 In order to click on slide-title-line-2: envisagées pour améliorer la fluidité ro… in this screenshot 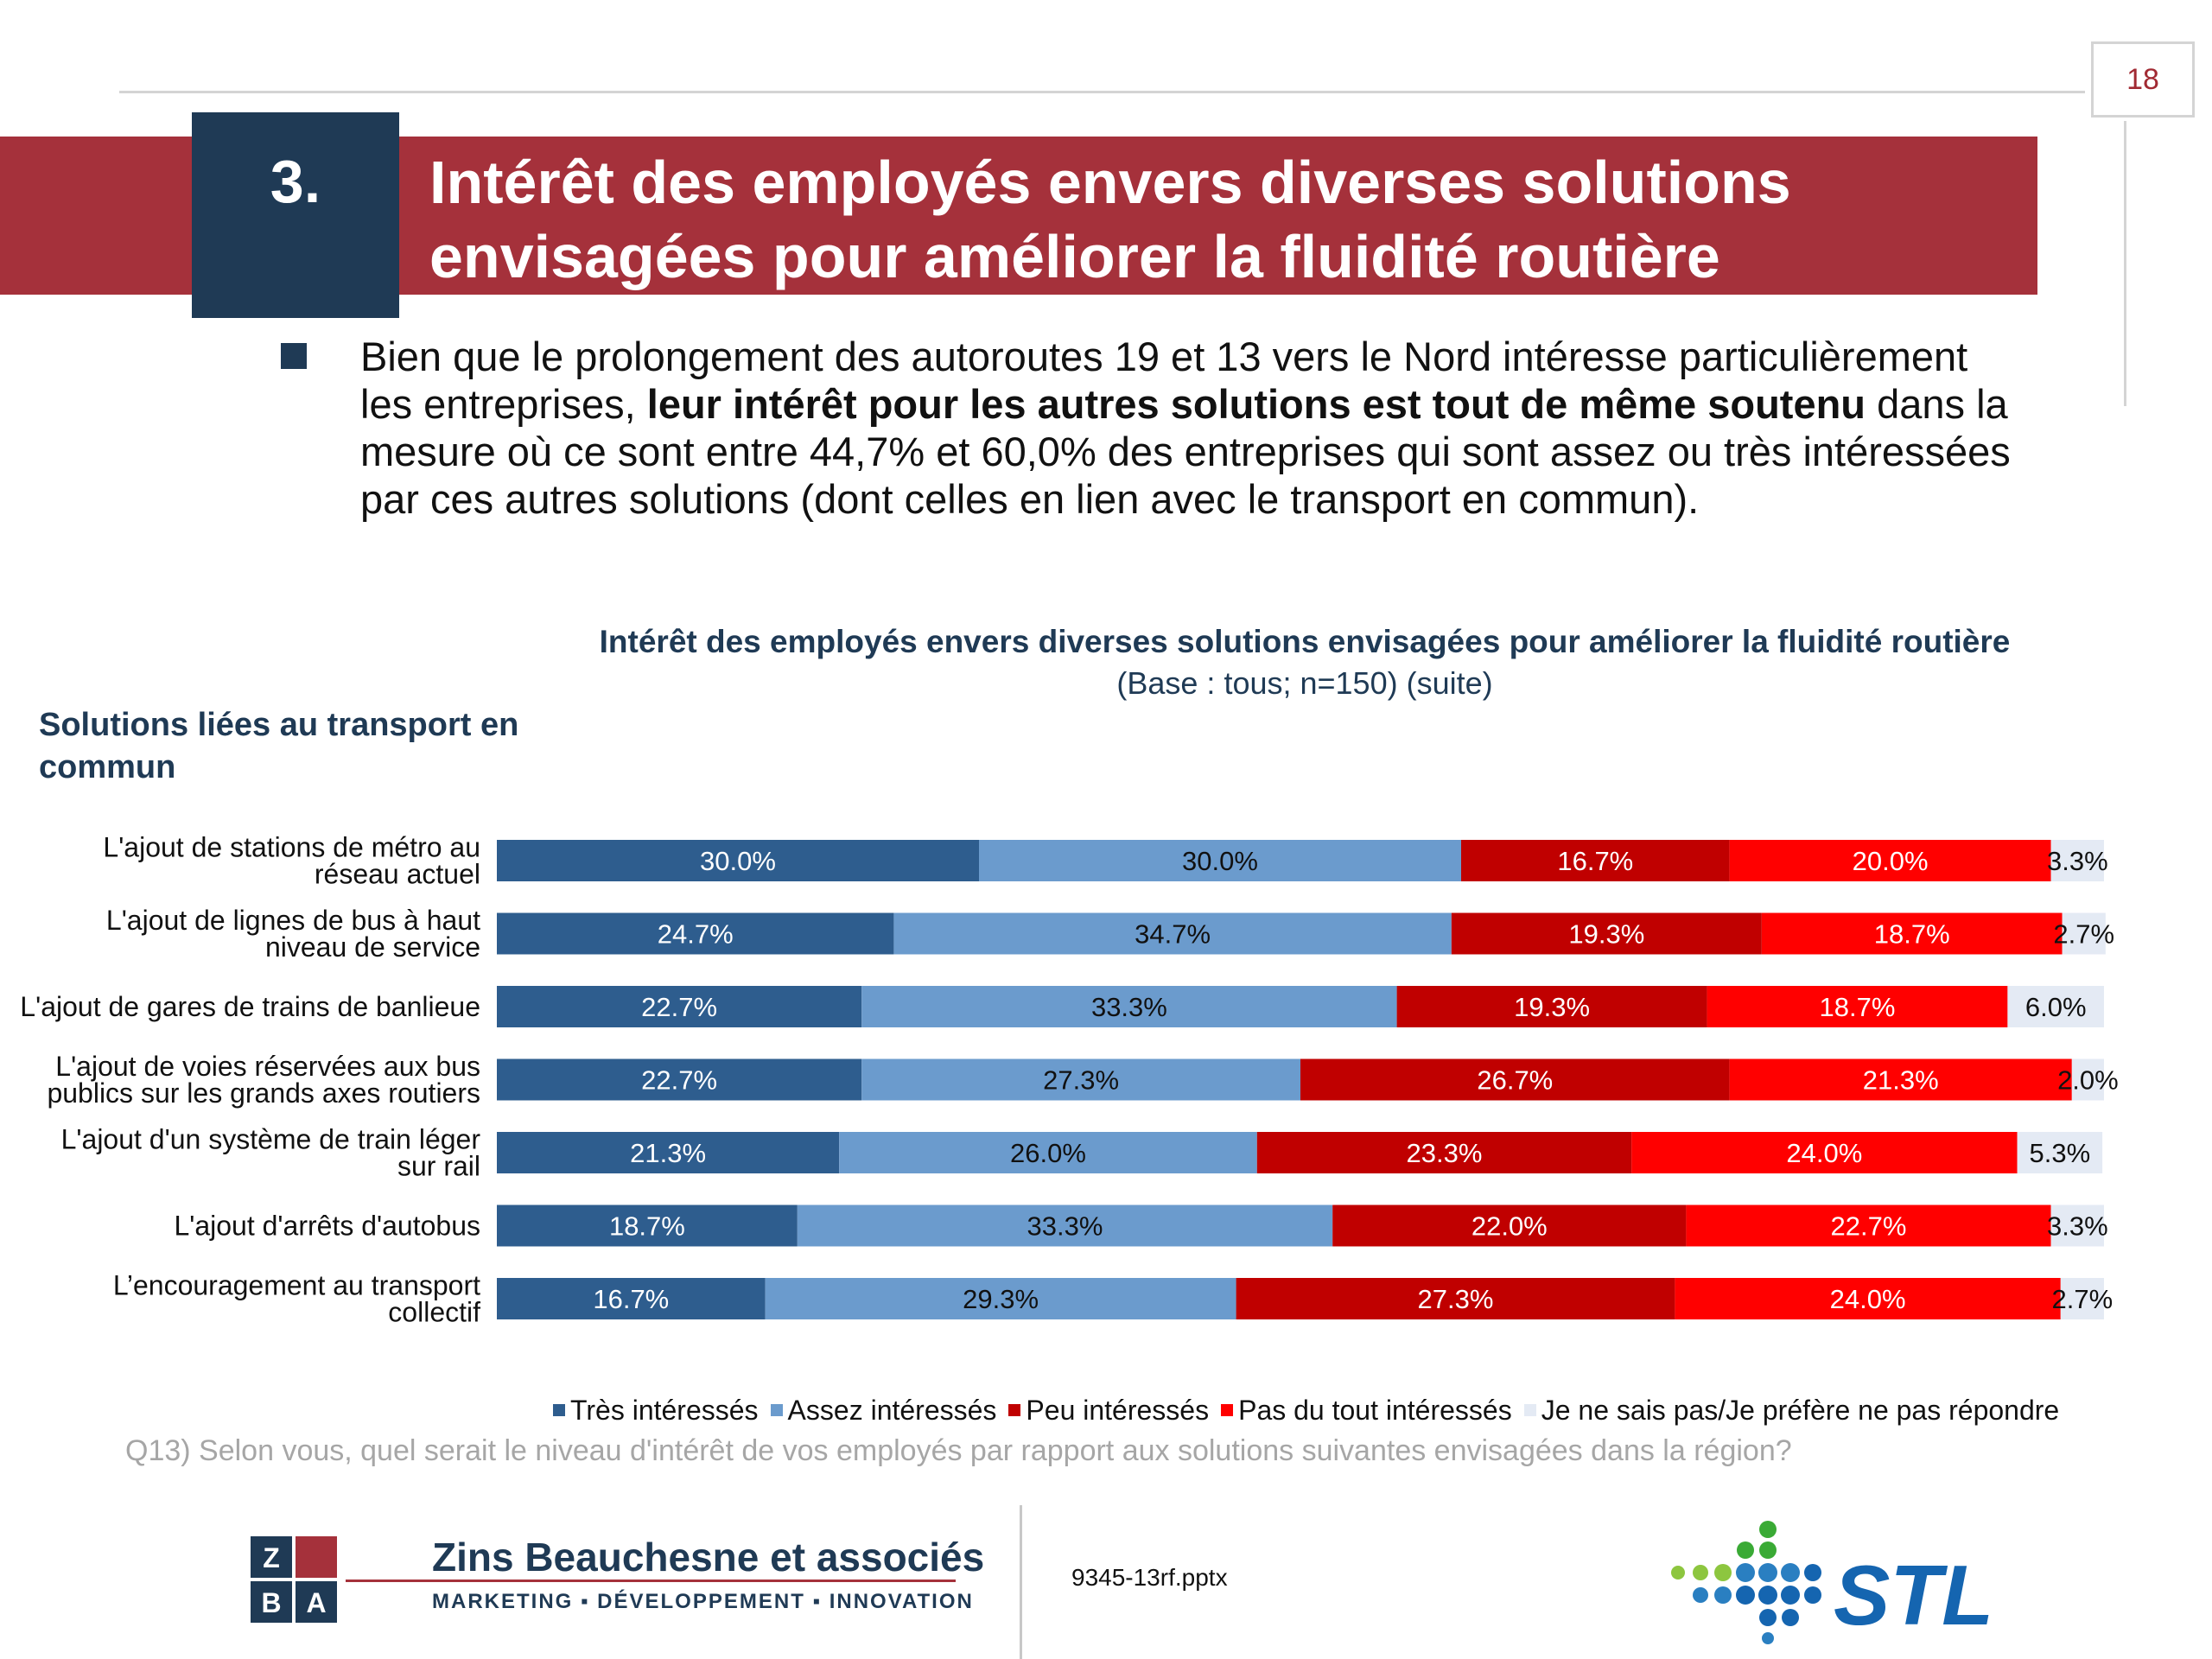, I will do `click(1074, 256)`.